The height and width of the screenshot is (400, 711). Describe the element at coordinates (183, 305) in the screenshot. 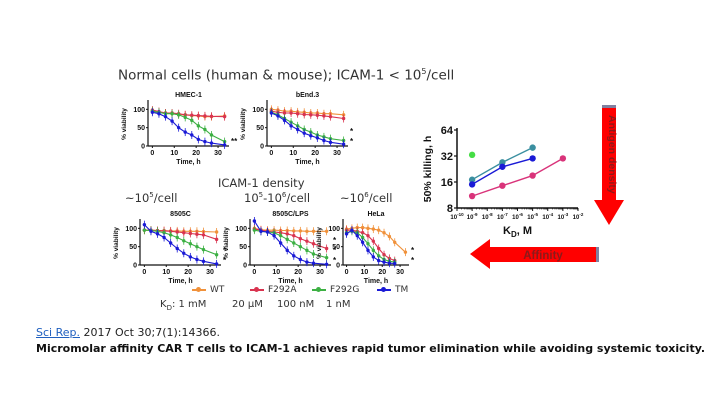

I see `kd-row: KD: 1 mM` at that location.